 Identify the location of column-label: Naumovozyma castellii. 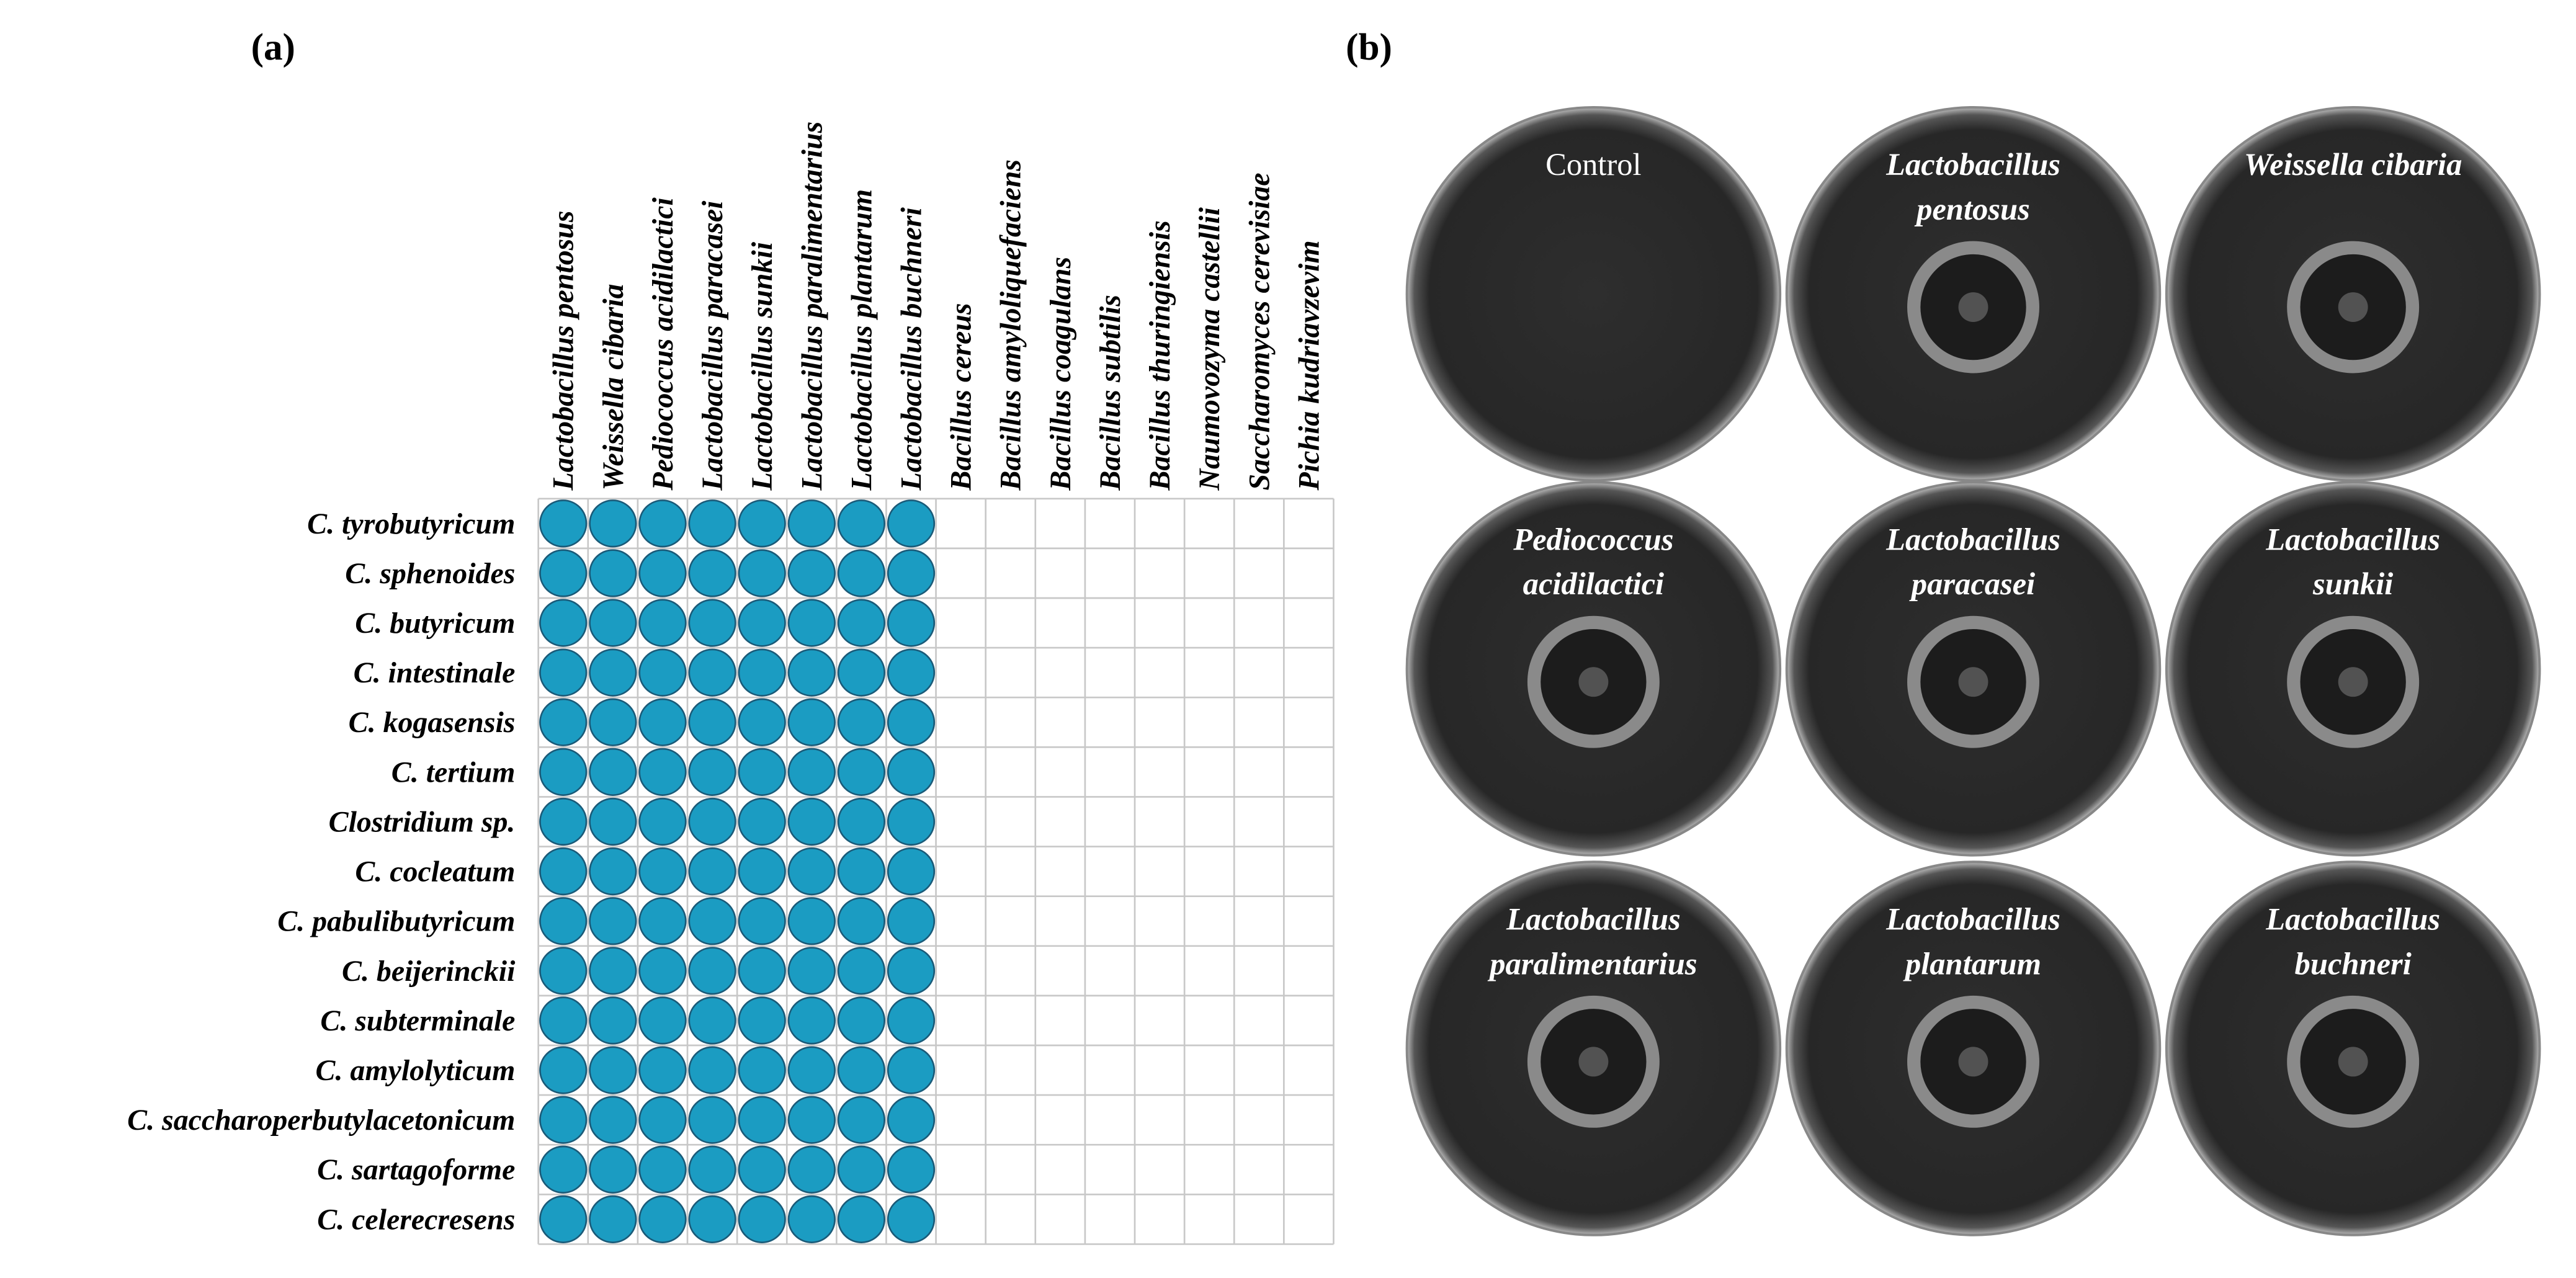
(1209, 349).